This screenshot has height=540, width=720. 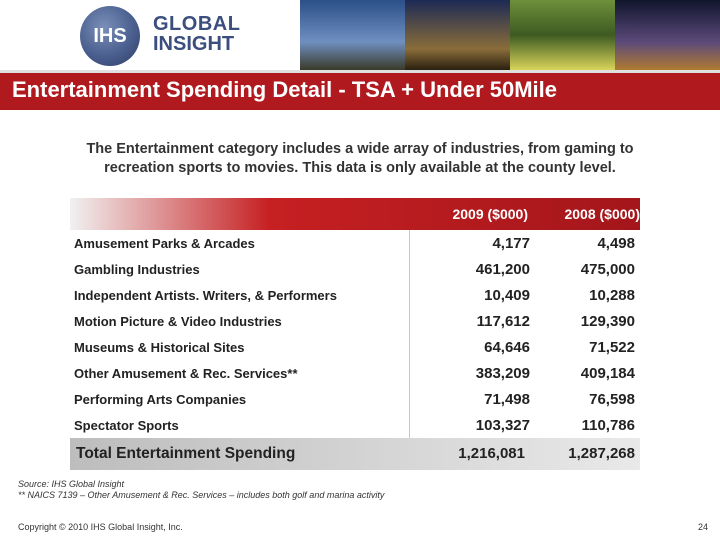 What do you see at coordinates (197, 24) in the screenshot?
I see `logo-line-1: GLOBAL` at bounding box center [197, 24].